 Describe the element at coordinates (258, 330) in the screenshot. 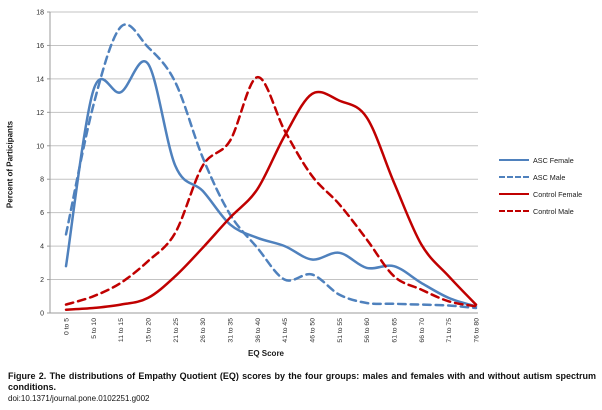

I see `x-tick-label: 36 to 40` at that location.